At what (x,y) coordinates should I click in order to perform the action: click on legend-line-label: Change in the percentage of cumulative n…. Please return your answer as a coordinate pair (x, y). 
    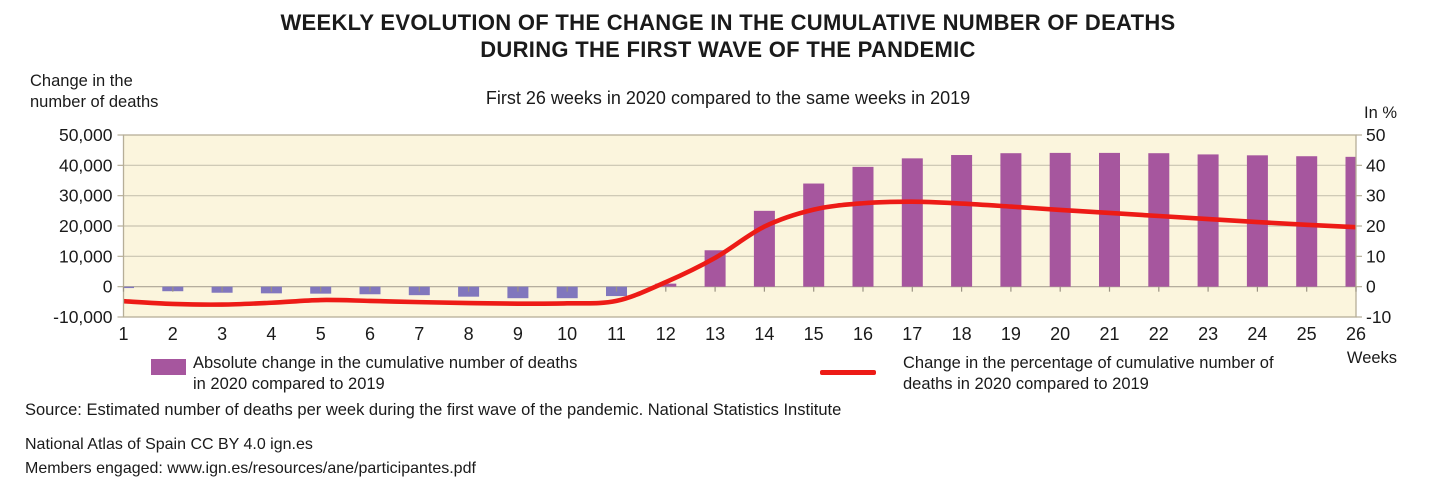
    Looking at the image, I should click on (1088, 374).